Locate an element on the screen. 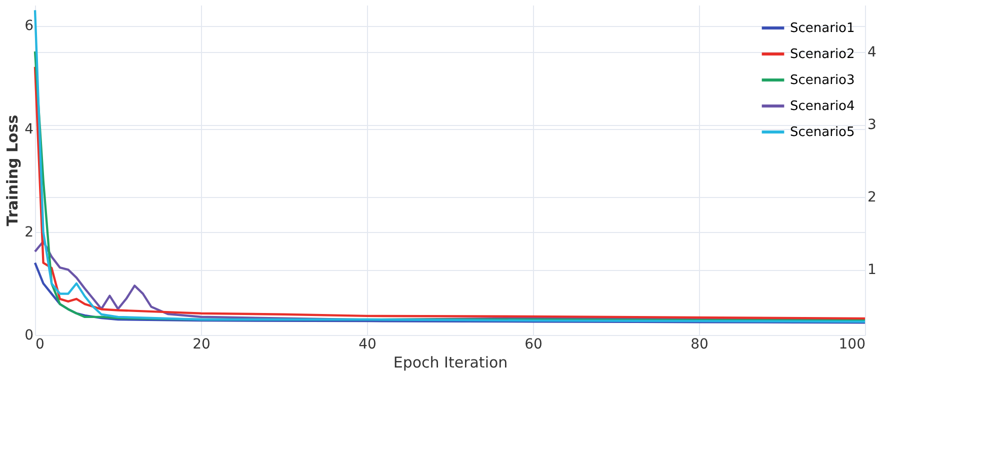 The width and height of the screenshot is (990, 452). y-tick-label: 4 is located at coordinates (29, 129).